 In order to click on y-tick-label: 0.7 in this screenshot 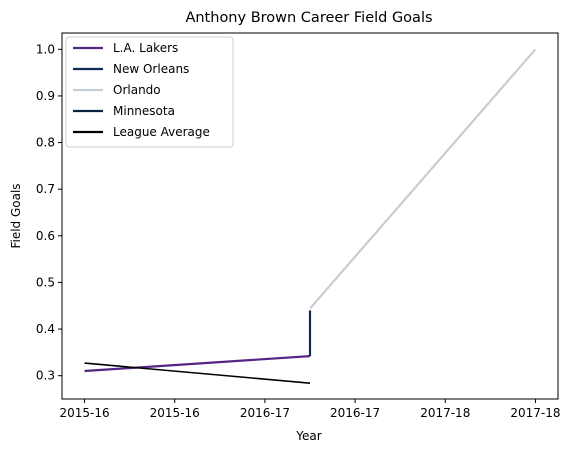, I will do `click(45, 189)`.